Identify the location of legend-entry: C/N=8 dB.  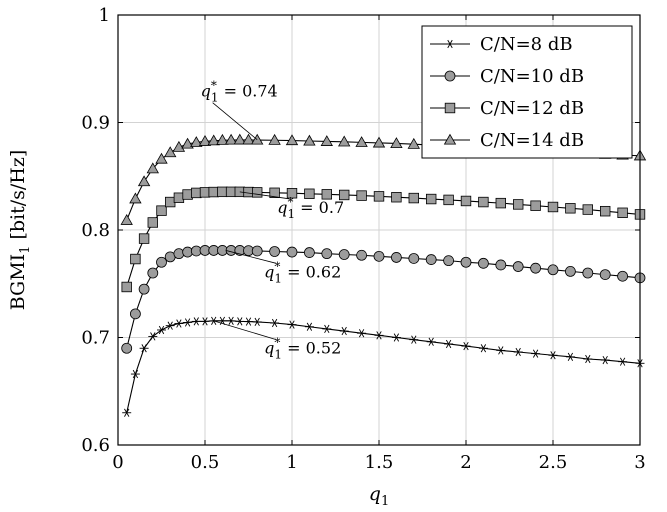
(501, 44).